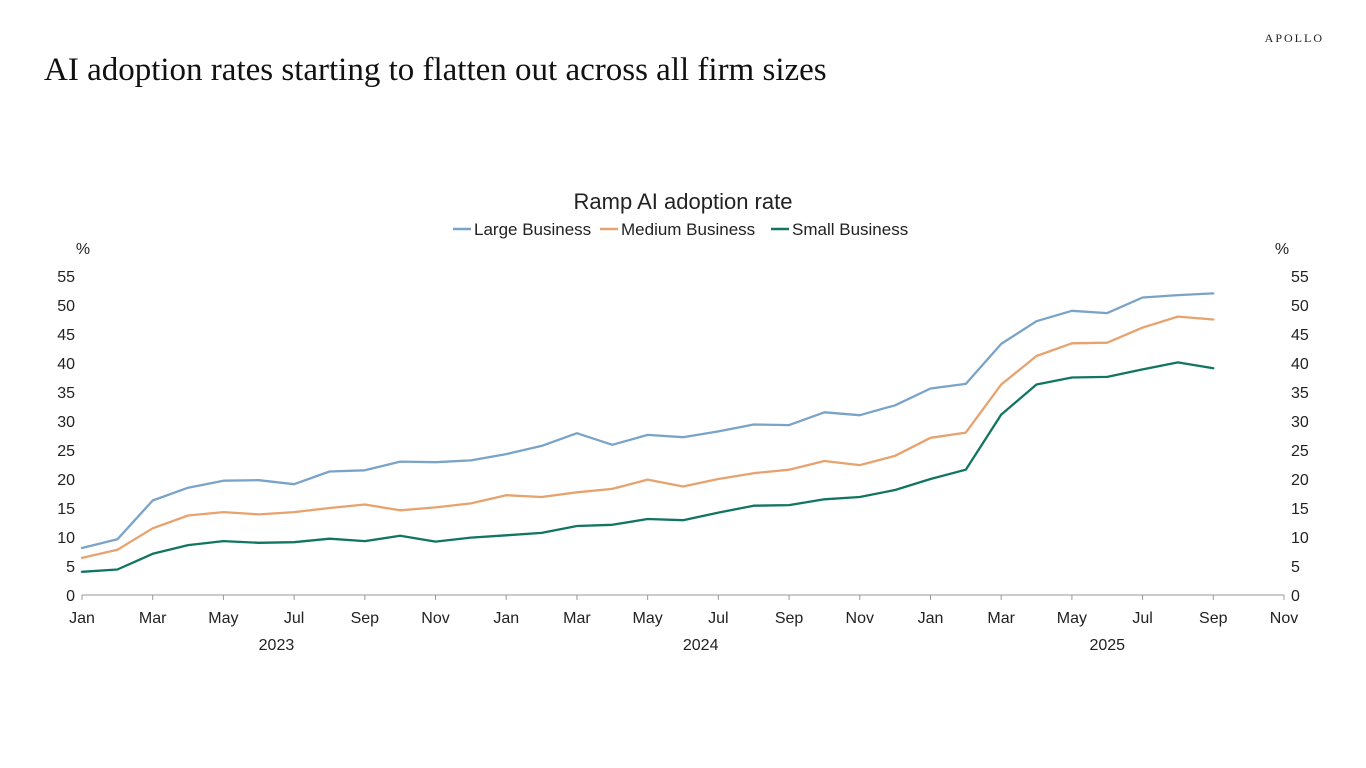 The height and width of the screenshot is (768, 1366). Describe the element at coordinates (688, 229) in the screenshot. I see `legend-label-medium: Medium Business` at that location.